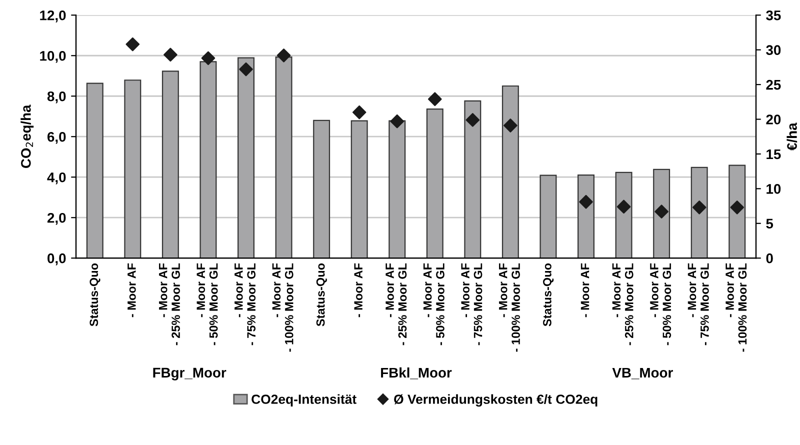  Describe the element at coordinates (792, 136) in the screenshot. I see `y2-axis-title: €/ha` at that location.